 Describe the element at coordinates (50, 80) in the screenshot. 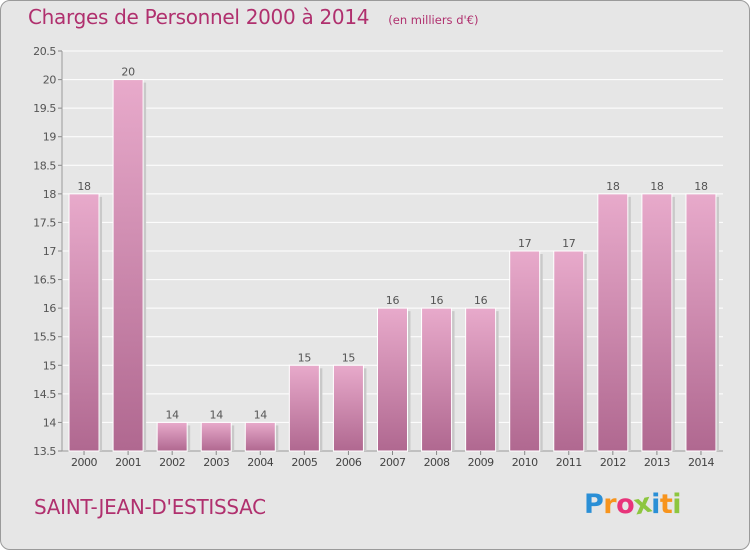

I see `y-tick-label: 20` at that location.